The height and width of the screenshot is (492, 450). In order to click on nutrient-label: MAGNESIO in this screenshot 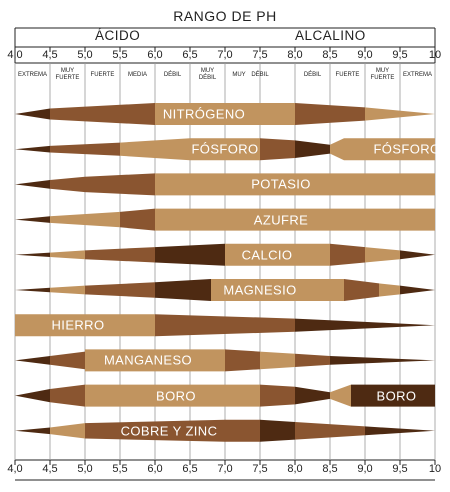, I will do `click(260, 290)`.